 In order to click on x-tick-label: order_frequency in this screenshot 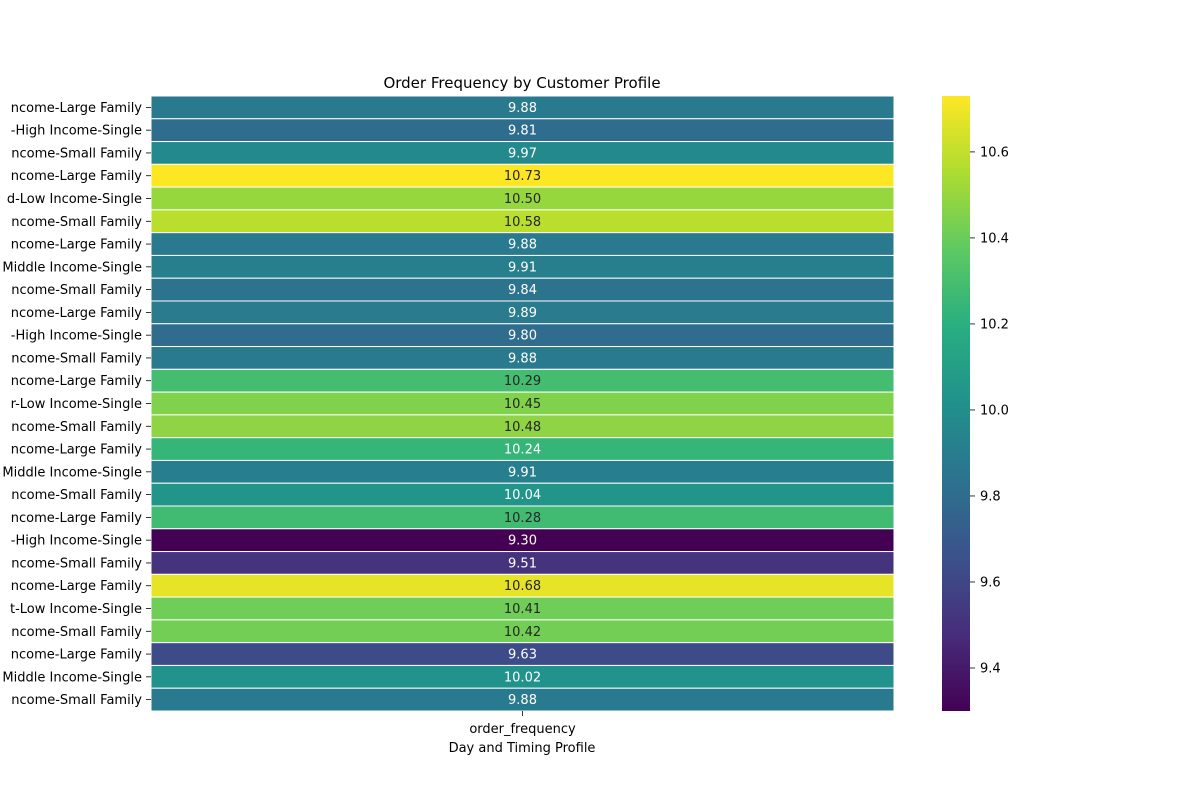, I will do `click(522, 729)`.